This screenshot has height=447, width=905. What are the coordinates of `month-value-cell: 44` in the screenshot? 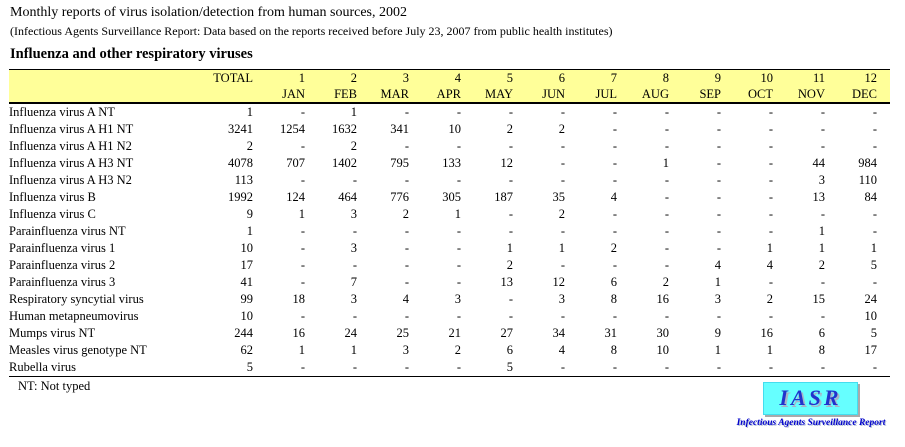 It's located at (819, 163).